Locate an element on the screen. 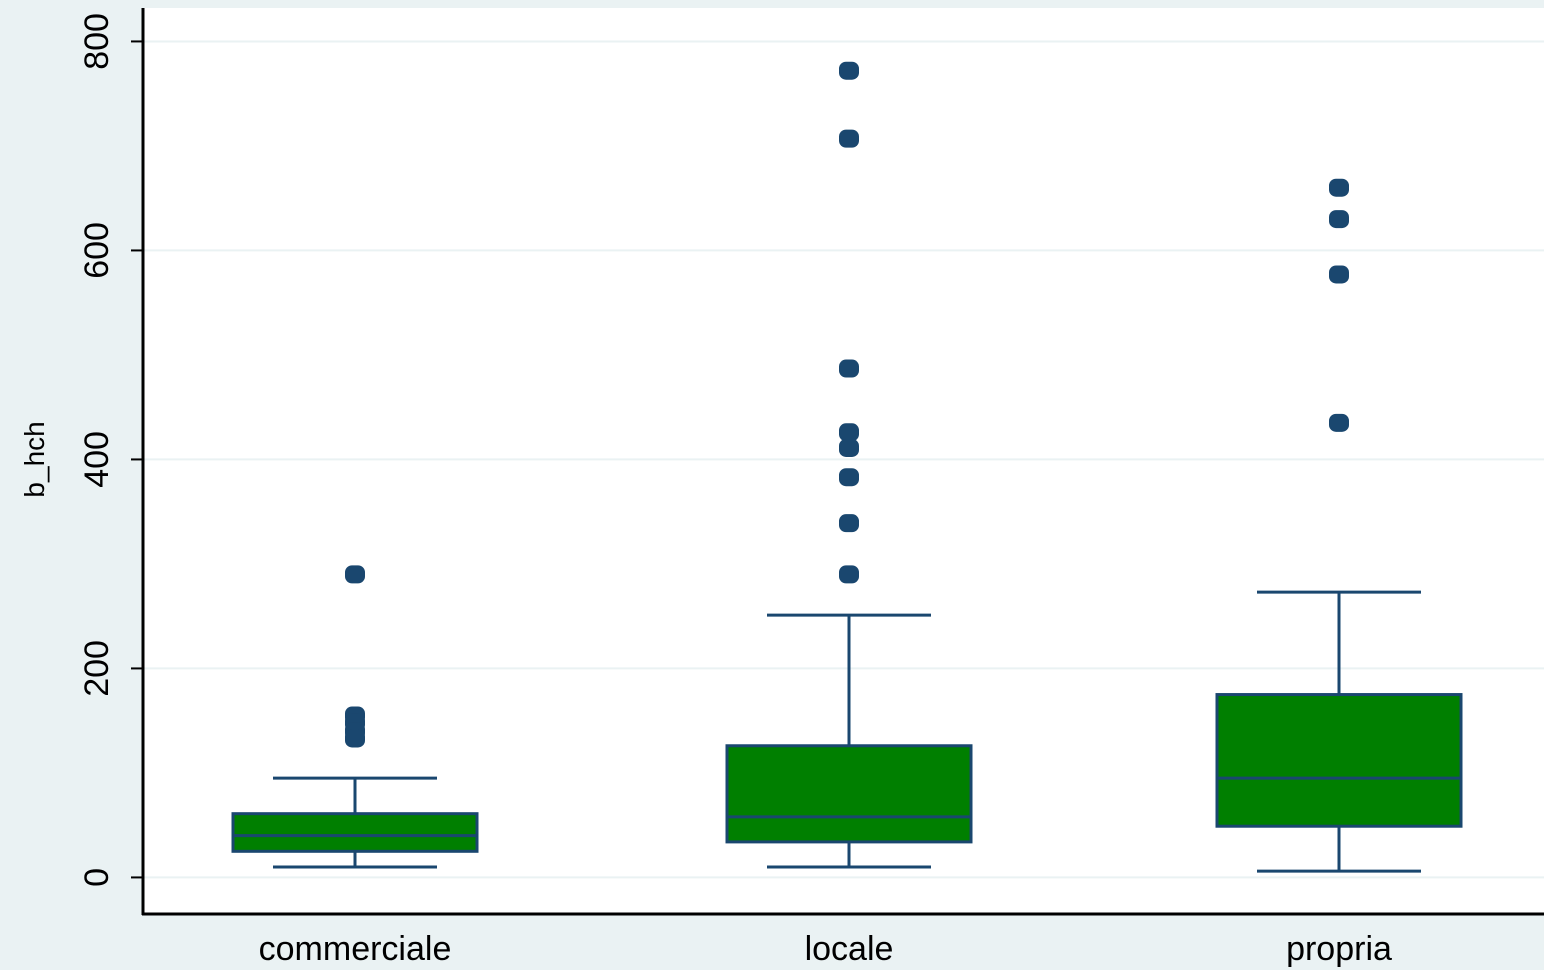 The height and width of the screenshot is (970, 1544). y-axis-title: b_hch is located at coordinates (34, 459).